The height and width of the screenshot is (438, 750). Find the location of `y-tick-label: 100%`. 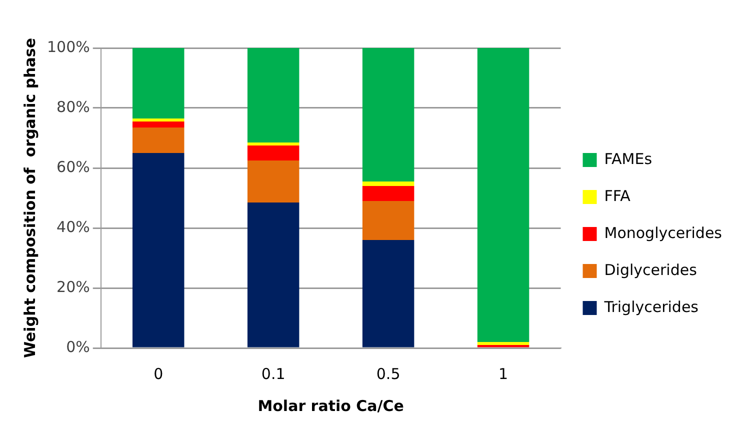

y-tick-label: 100% is located at coordinates (68, 47).